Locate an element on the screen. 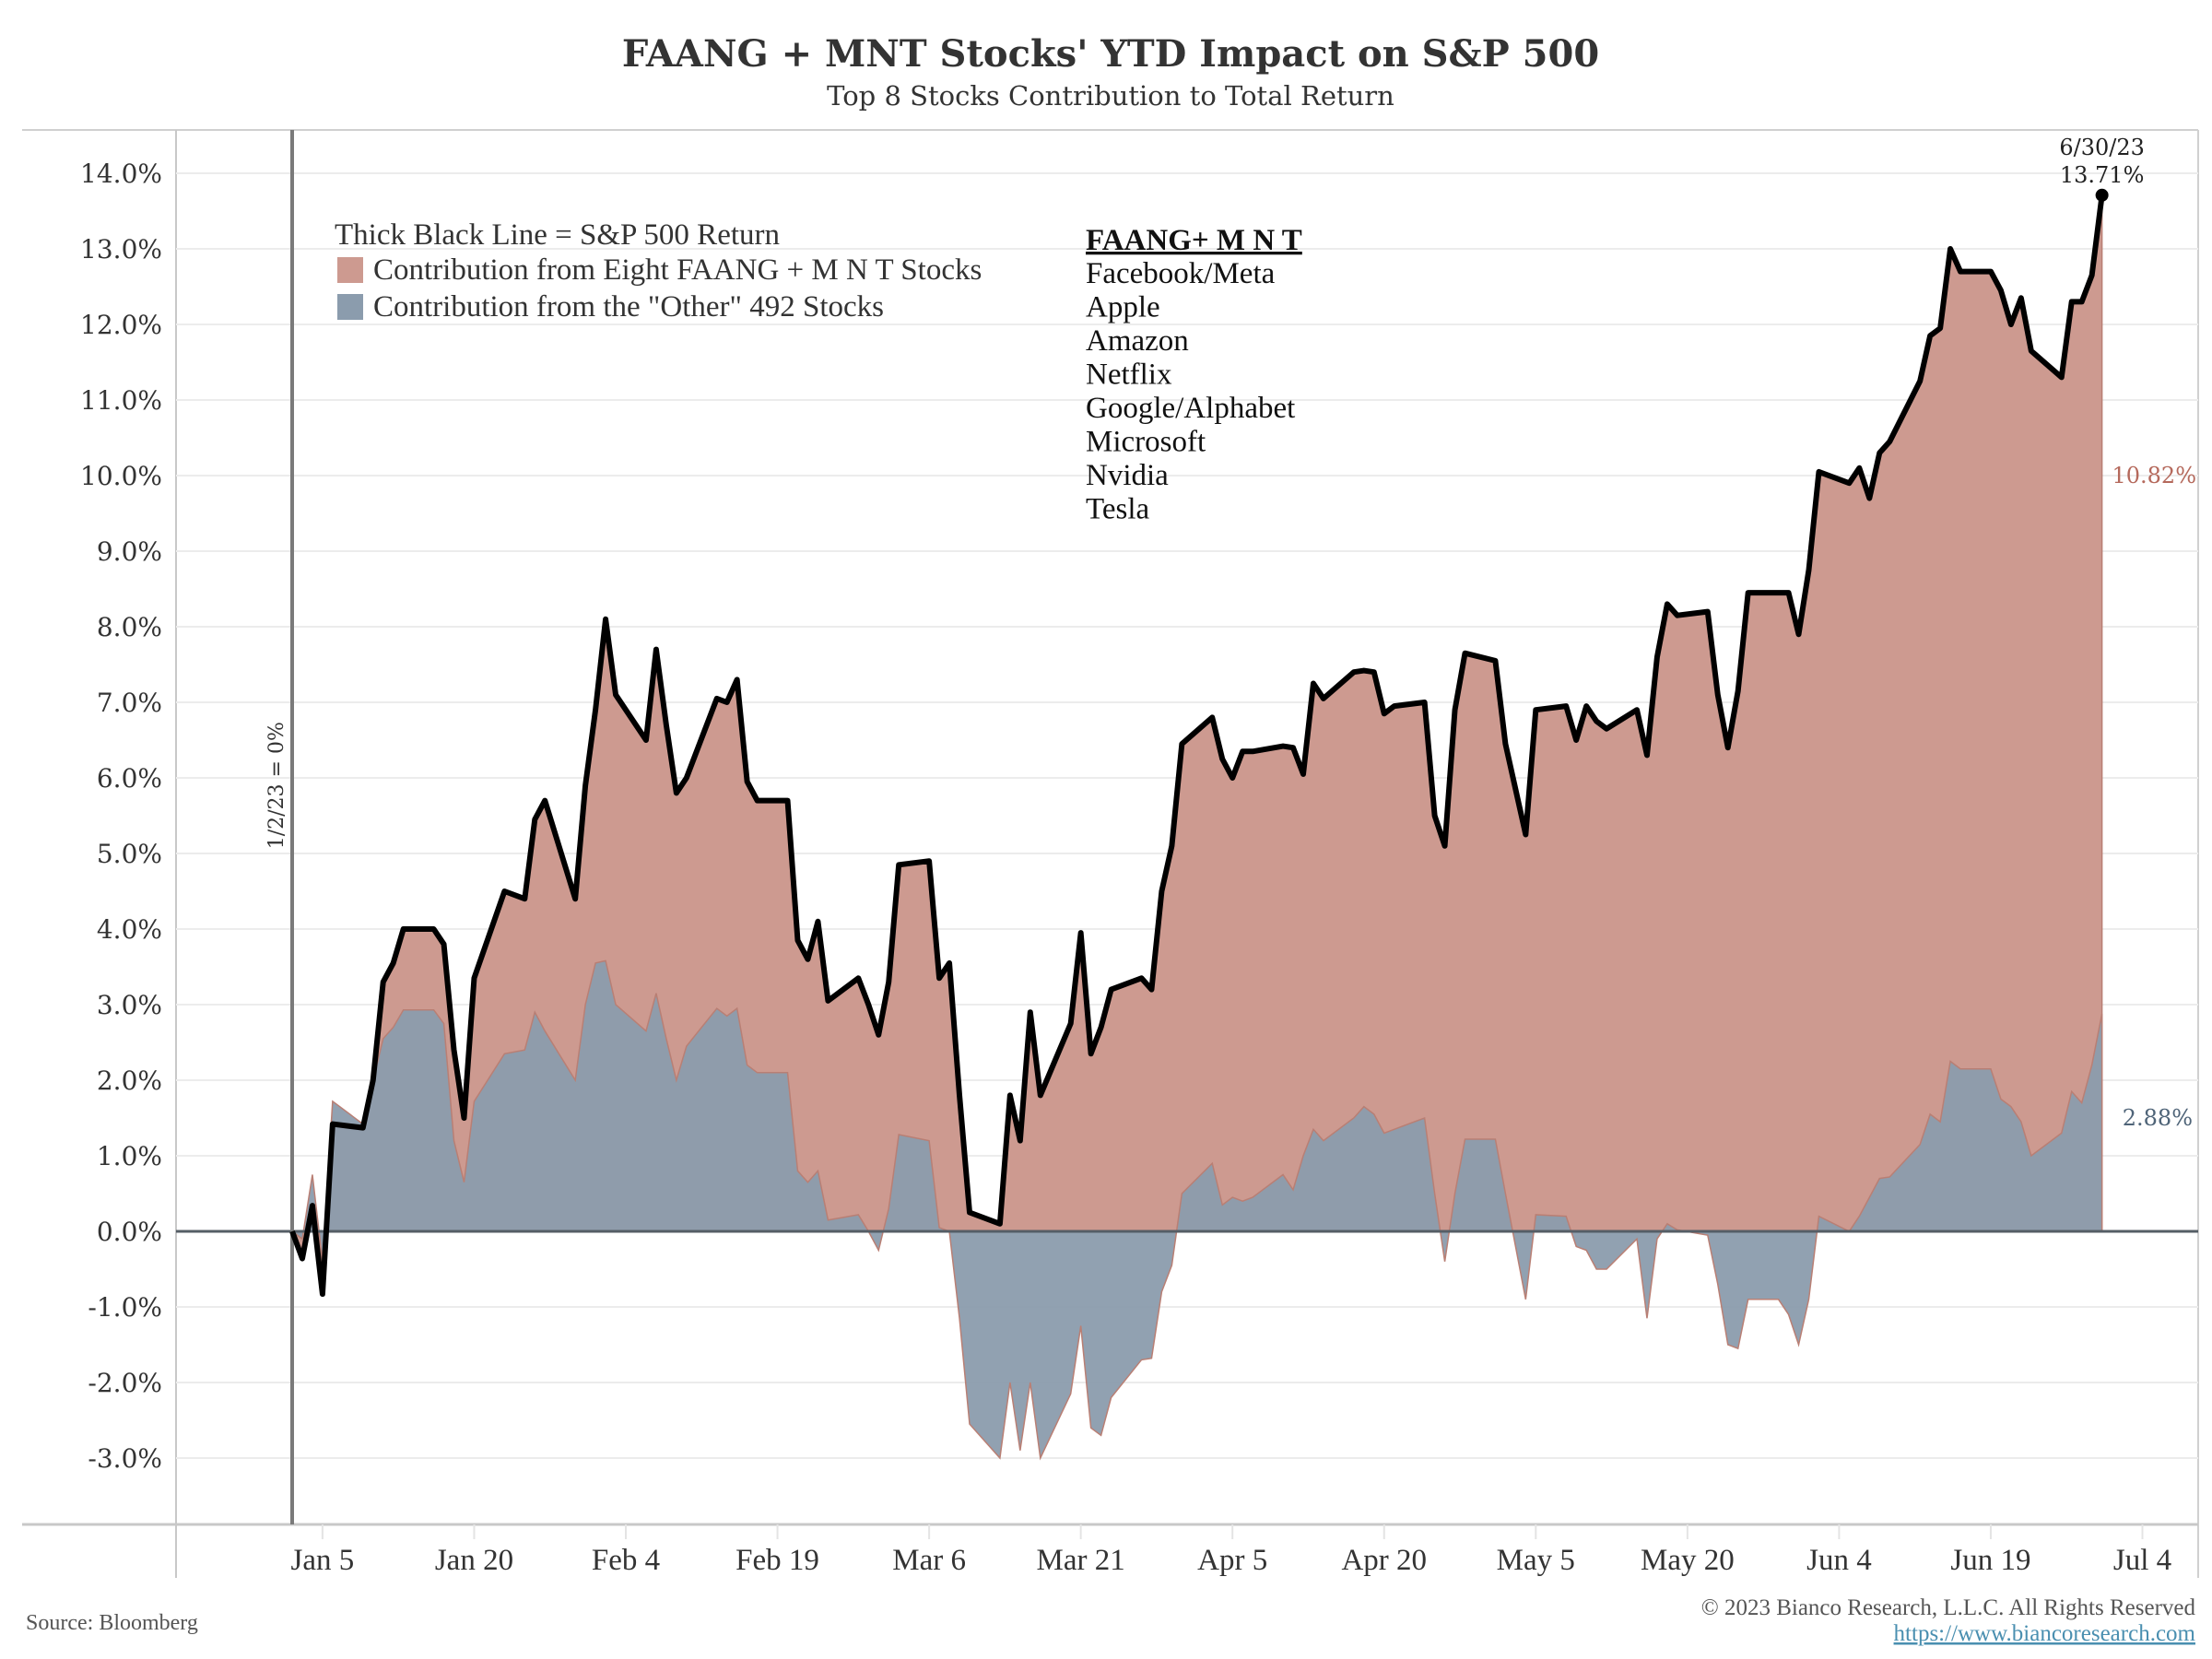 The width and height of the screenshot is (2212, 1659). y-tick-label: 13.0% is located at coordinates (121, 249).